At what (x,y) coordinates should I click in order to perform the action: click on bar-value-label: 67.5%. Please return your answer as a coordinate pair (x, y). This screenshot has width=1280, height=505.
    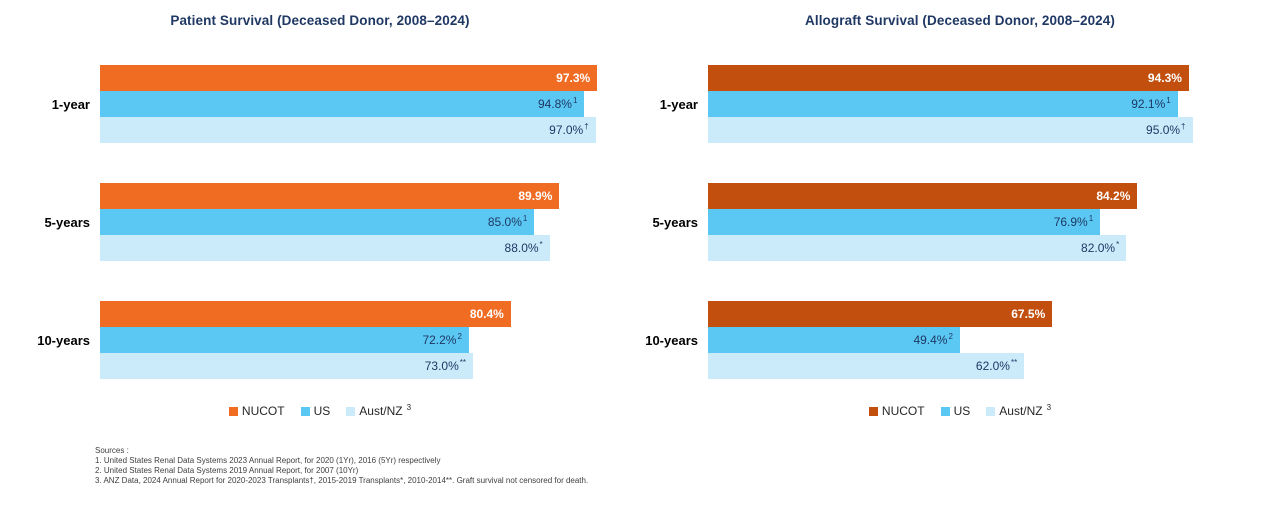
    Looking at the image, I should click on (1028, 314).